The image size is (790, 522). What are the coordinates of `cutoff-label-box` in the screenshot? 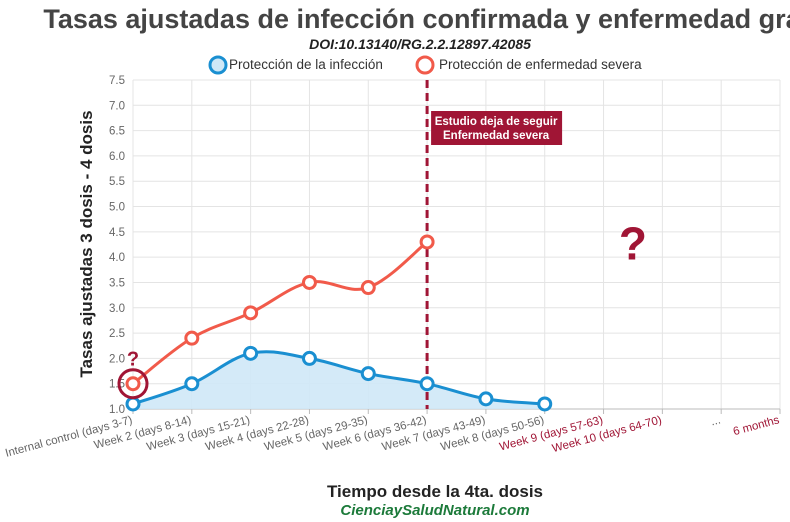 It's located at (497, 128).